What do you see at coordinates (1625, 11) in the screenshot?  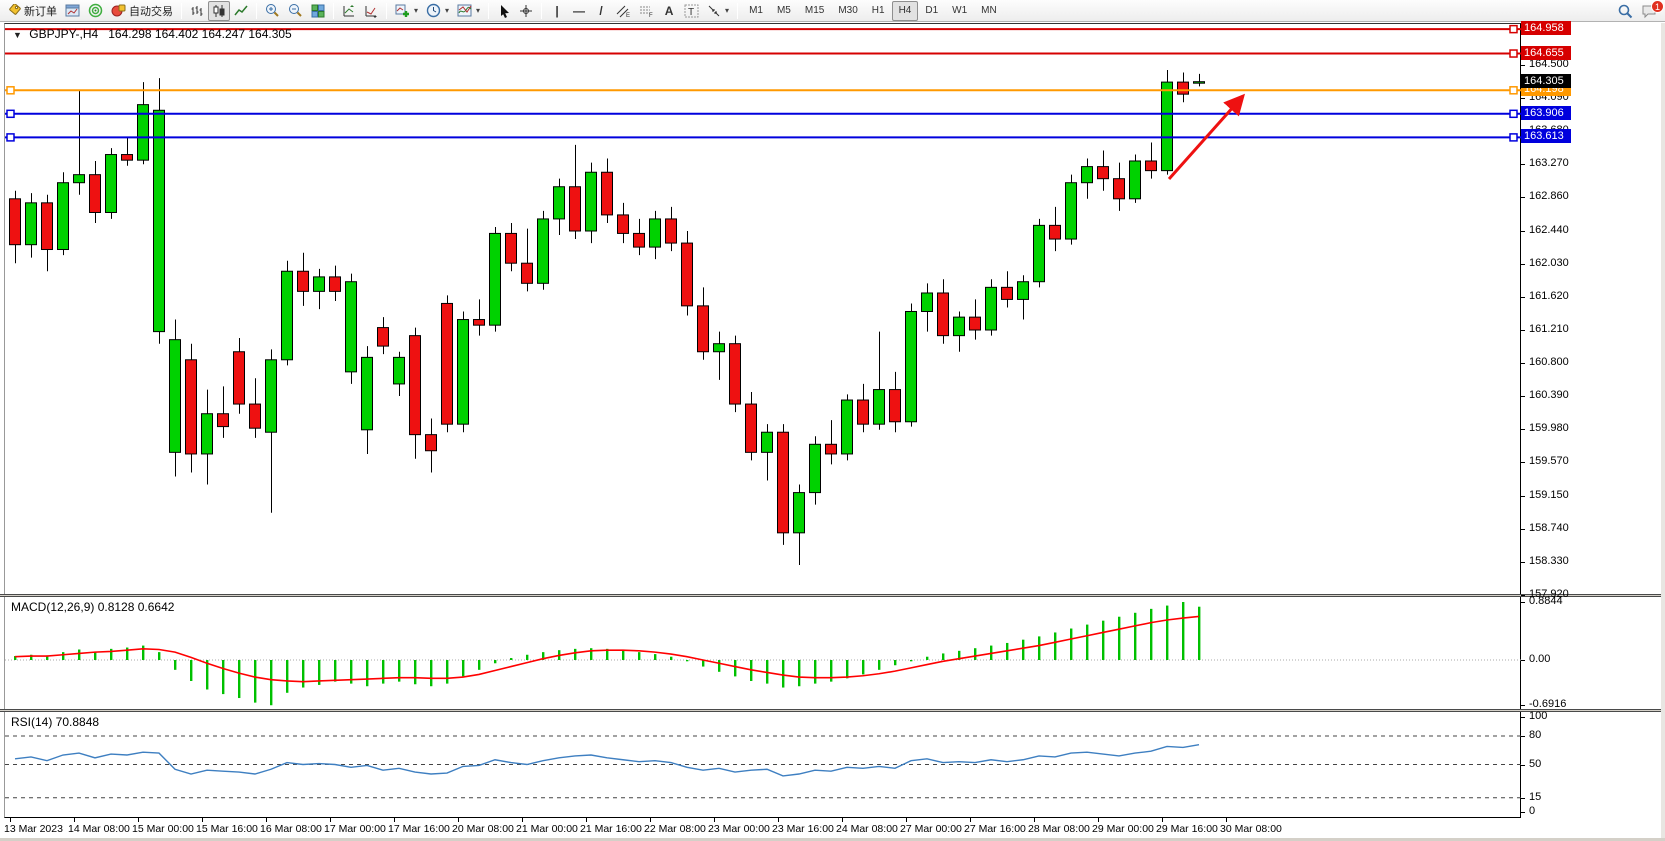 I see `search-button` at bounding box center [1625, 11].